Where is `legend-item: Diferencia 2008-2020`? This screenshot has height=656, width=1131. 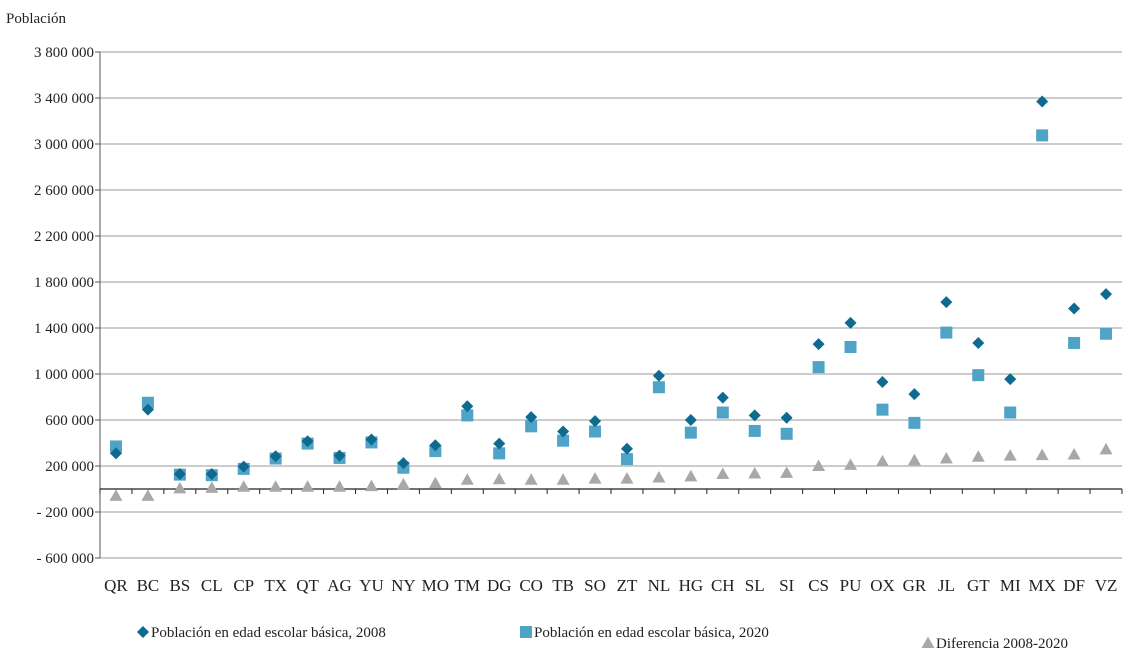 legend-item: Diferencia 2008-2020 is located at coordinates (994, 644).